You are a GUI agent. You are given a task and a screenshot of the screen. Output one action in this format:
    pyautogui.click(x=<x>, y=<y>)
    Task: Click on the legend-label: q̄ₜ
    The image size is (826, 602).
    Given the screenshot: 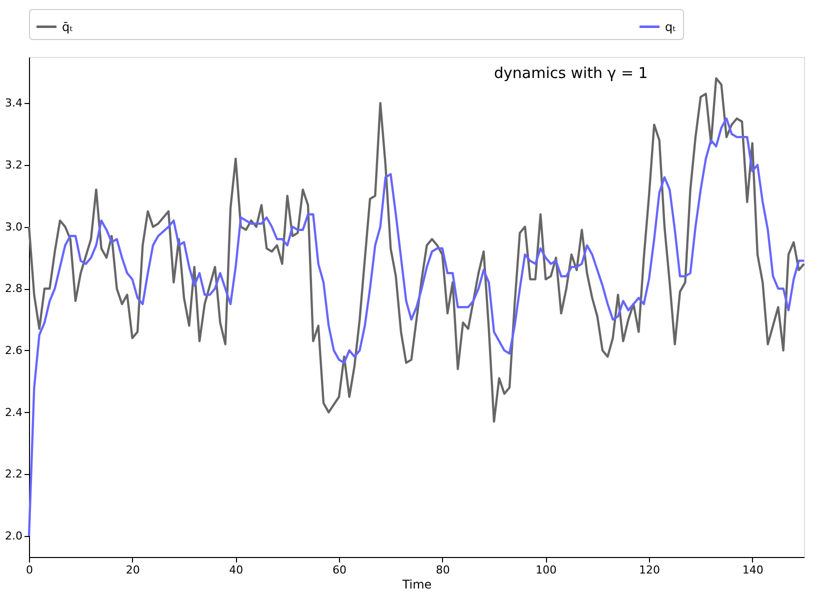 What is the action you would take?
    pyautogui.click(x=68, y=27)
    